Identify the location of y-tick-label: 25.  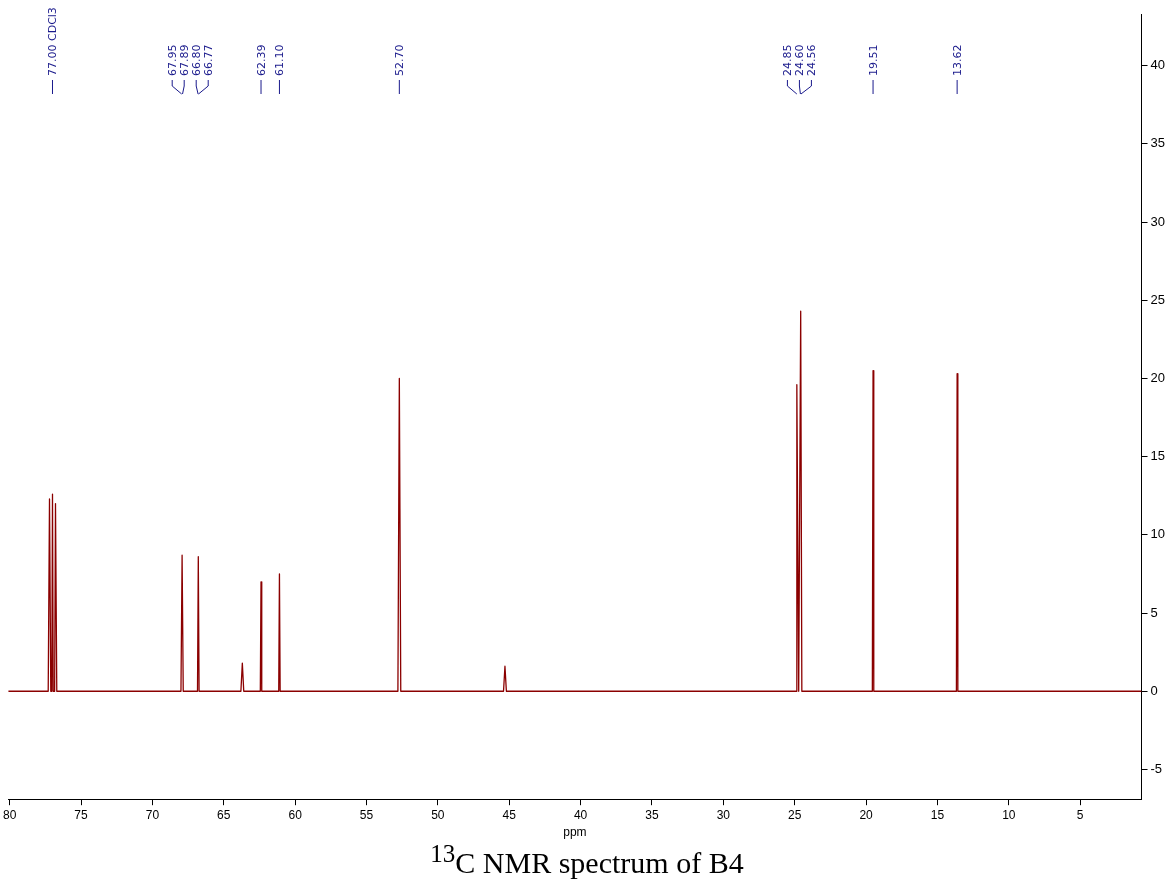
(1158, 299).